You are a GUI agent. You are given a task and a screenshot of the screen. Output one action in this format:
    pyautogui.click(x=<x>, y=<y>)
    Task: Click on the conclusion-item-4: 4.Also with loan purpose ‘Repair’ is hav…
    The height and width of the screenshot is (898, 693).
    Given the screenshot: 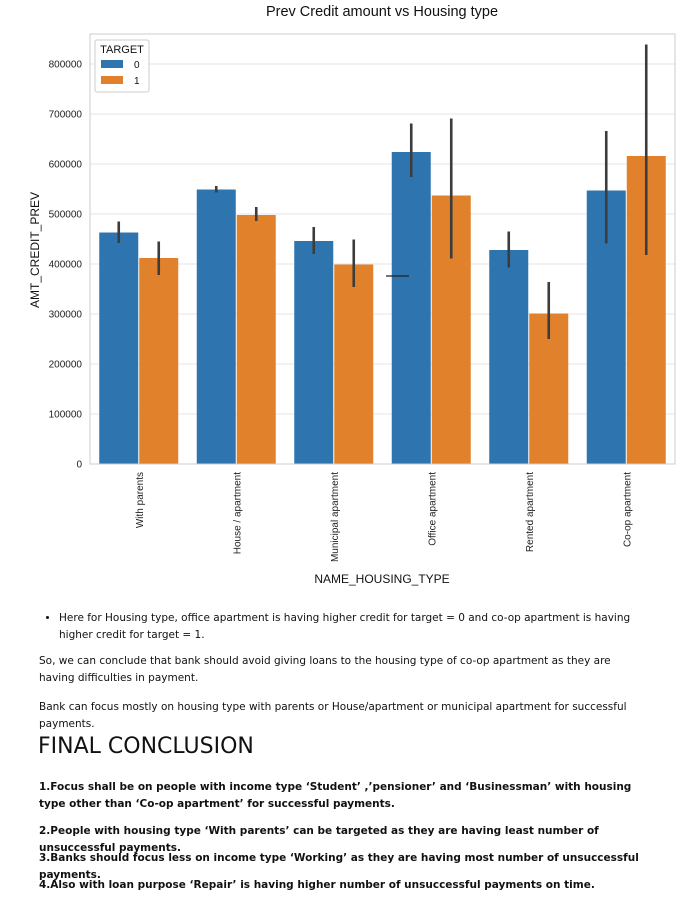 What is the action you would take?
    pyautogui.click(x=317, y=885)
    